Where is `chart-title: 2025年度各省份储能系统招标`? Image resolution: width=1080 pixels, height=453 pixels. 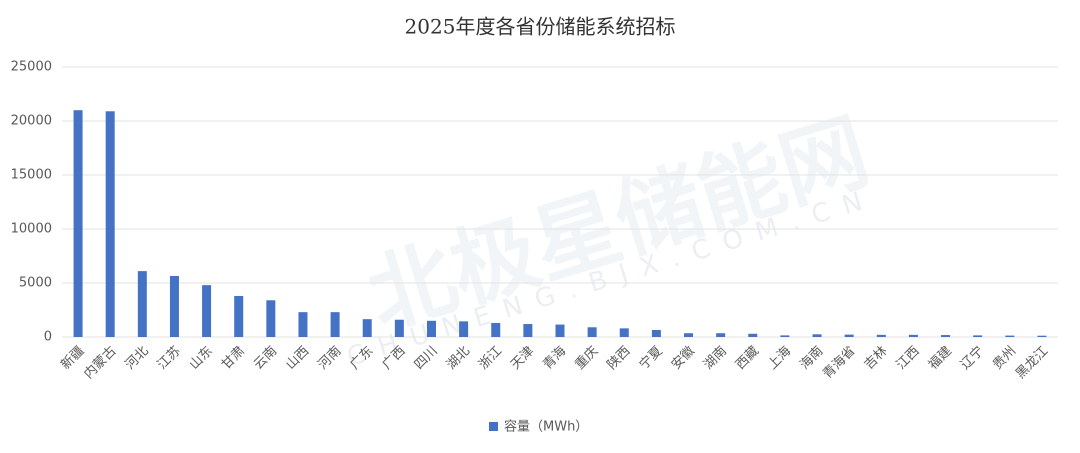
chart-title: 2025年度各省份储能系统招标 is located at coordinates (540, 27).